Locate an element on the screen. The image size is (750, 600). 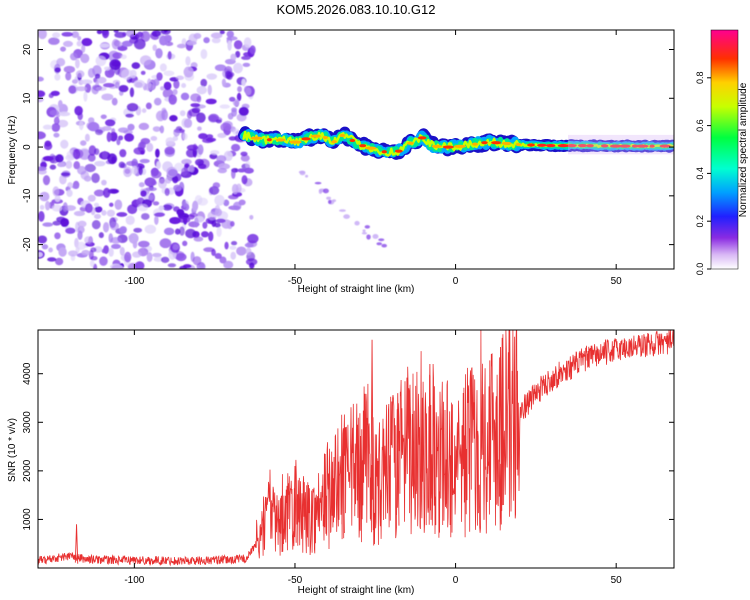
y-tick-label: 4000 is located at coordinates (27, 373).